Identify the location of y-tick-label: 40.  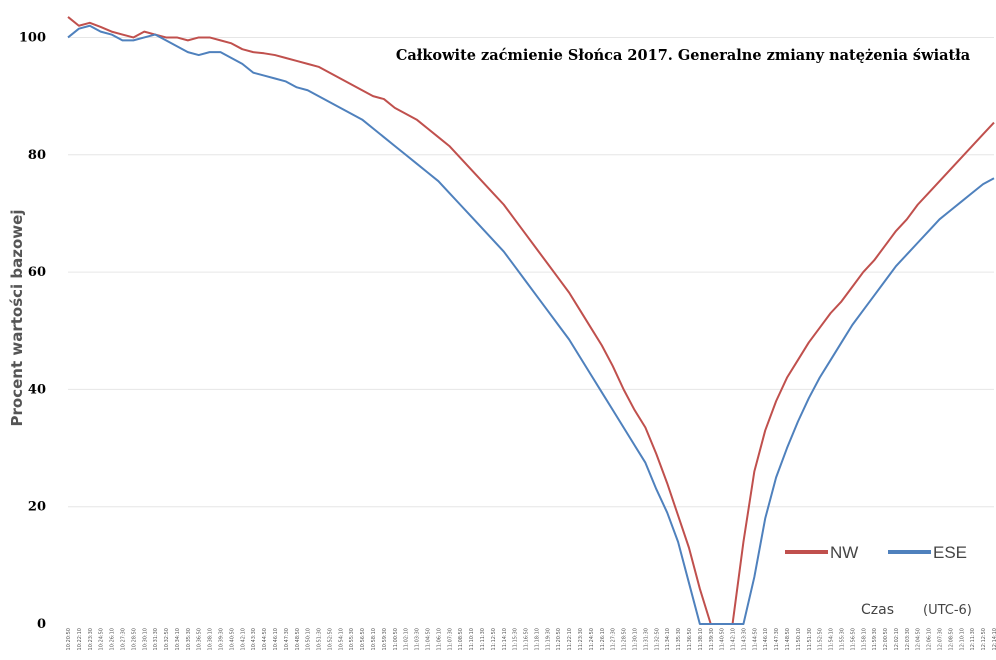
(37, 389).